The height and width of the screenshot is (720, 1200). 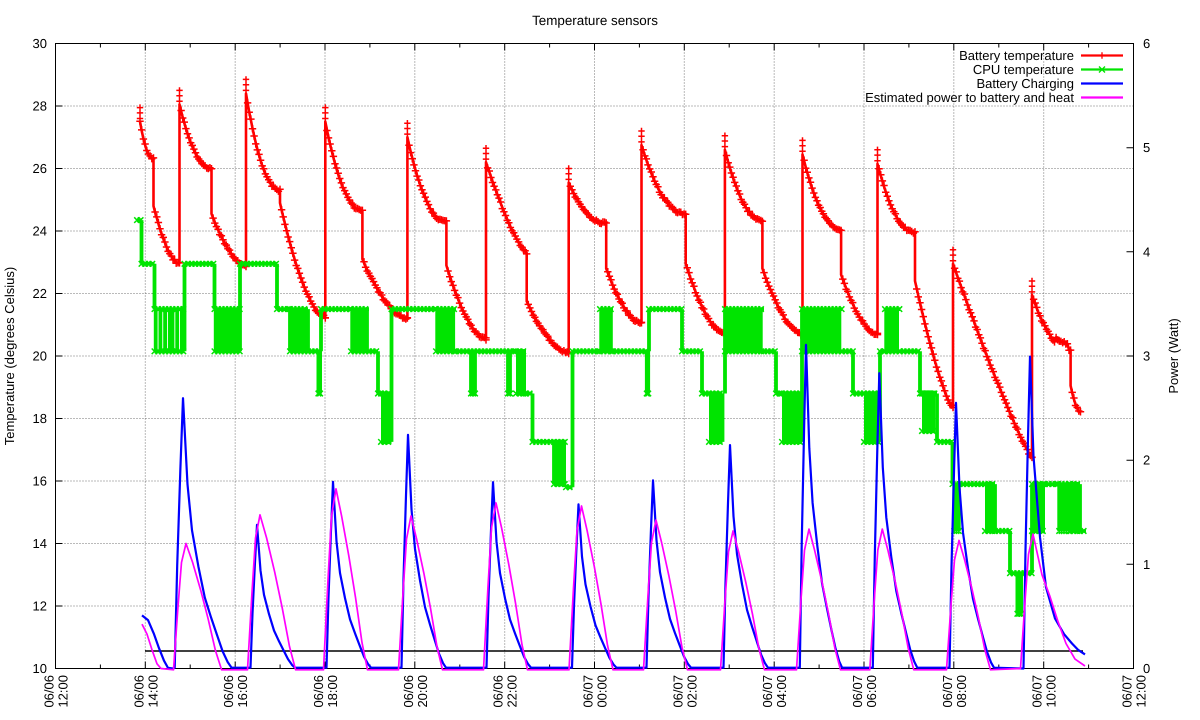 I want to click on svg-text: 6, so click(x=1146, y=43).